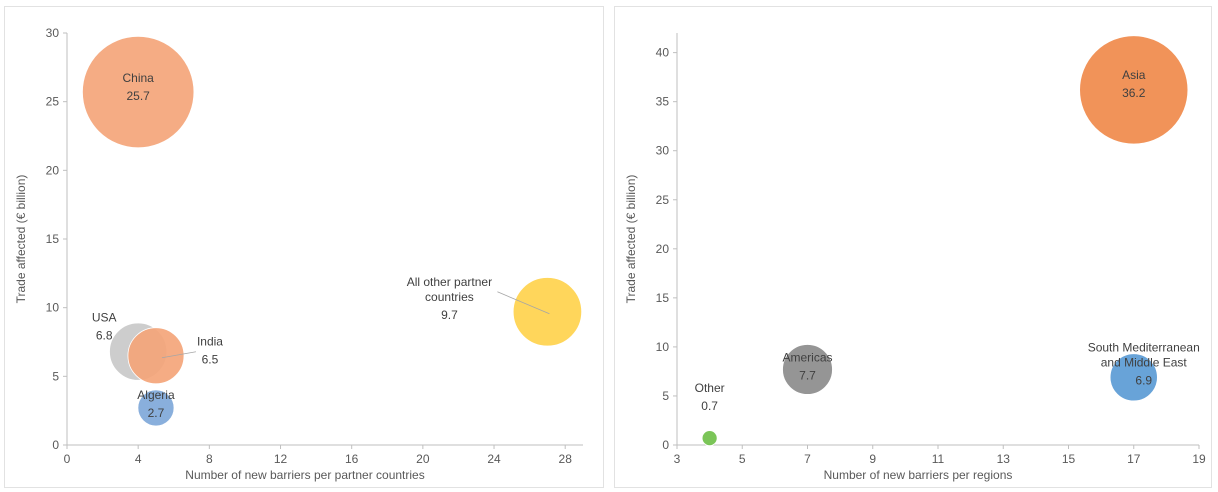  I want to click on x-axis-title: Number of new barriers per regions, so click(918, 475).